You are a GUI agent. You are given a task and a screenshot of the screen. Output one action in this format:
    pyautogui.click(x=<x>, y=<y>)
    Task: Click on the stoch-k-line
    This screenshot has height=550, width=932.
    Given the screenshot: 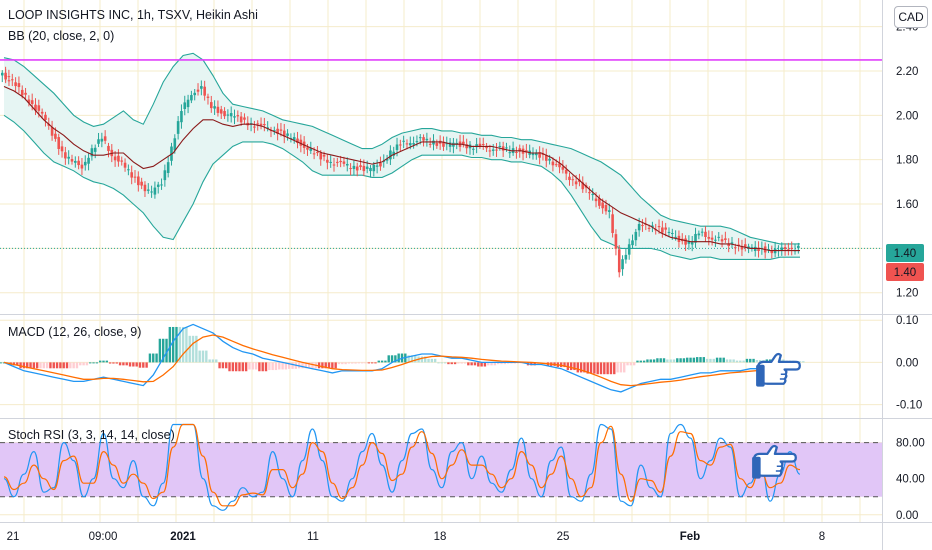 What is the action you would take?
    pyautogui.click(x=402, y=467)
    